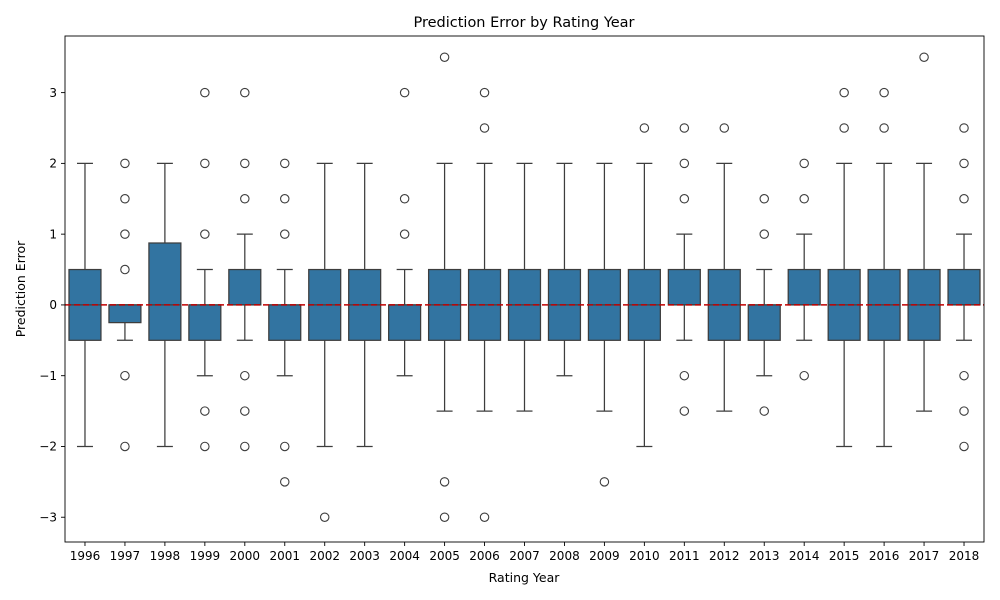 The width and height of the screenshot is (1000, 600). I want to click on x-tick-label: 2016, so click(884, 556).